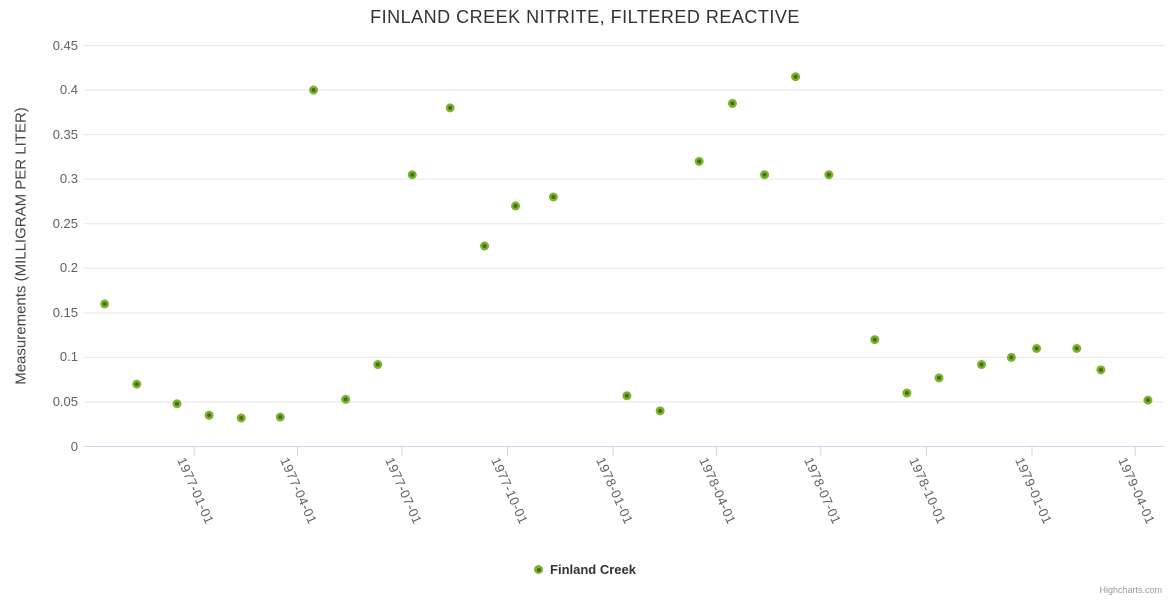 The width and height of the screenshot is (1170, 600). What do you see at coordinates (593, 569) in the screenshot?
I see `legend-series-label: Finland Creek` at bounding box center [593, 569].